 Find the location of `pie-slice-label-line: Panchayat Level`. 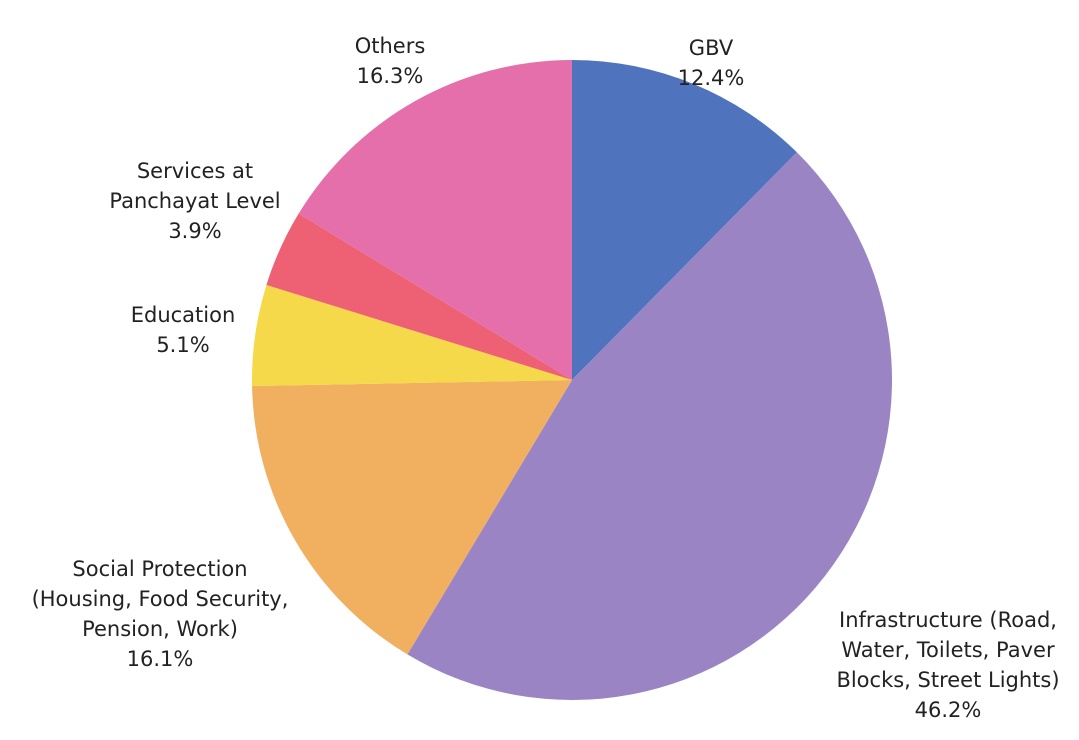

pie-slice-label-line: Panchayat Level is located at coordinates (194, 201).